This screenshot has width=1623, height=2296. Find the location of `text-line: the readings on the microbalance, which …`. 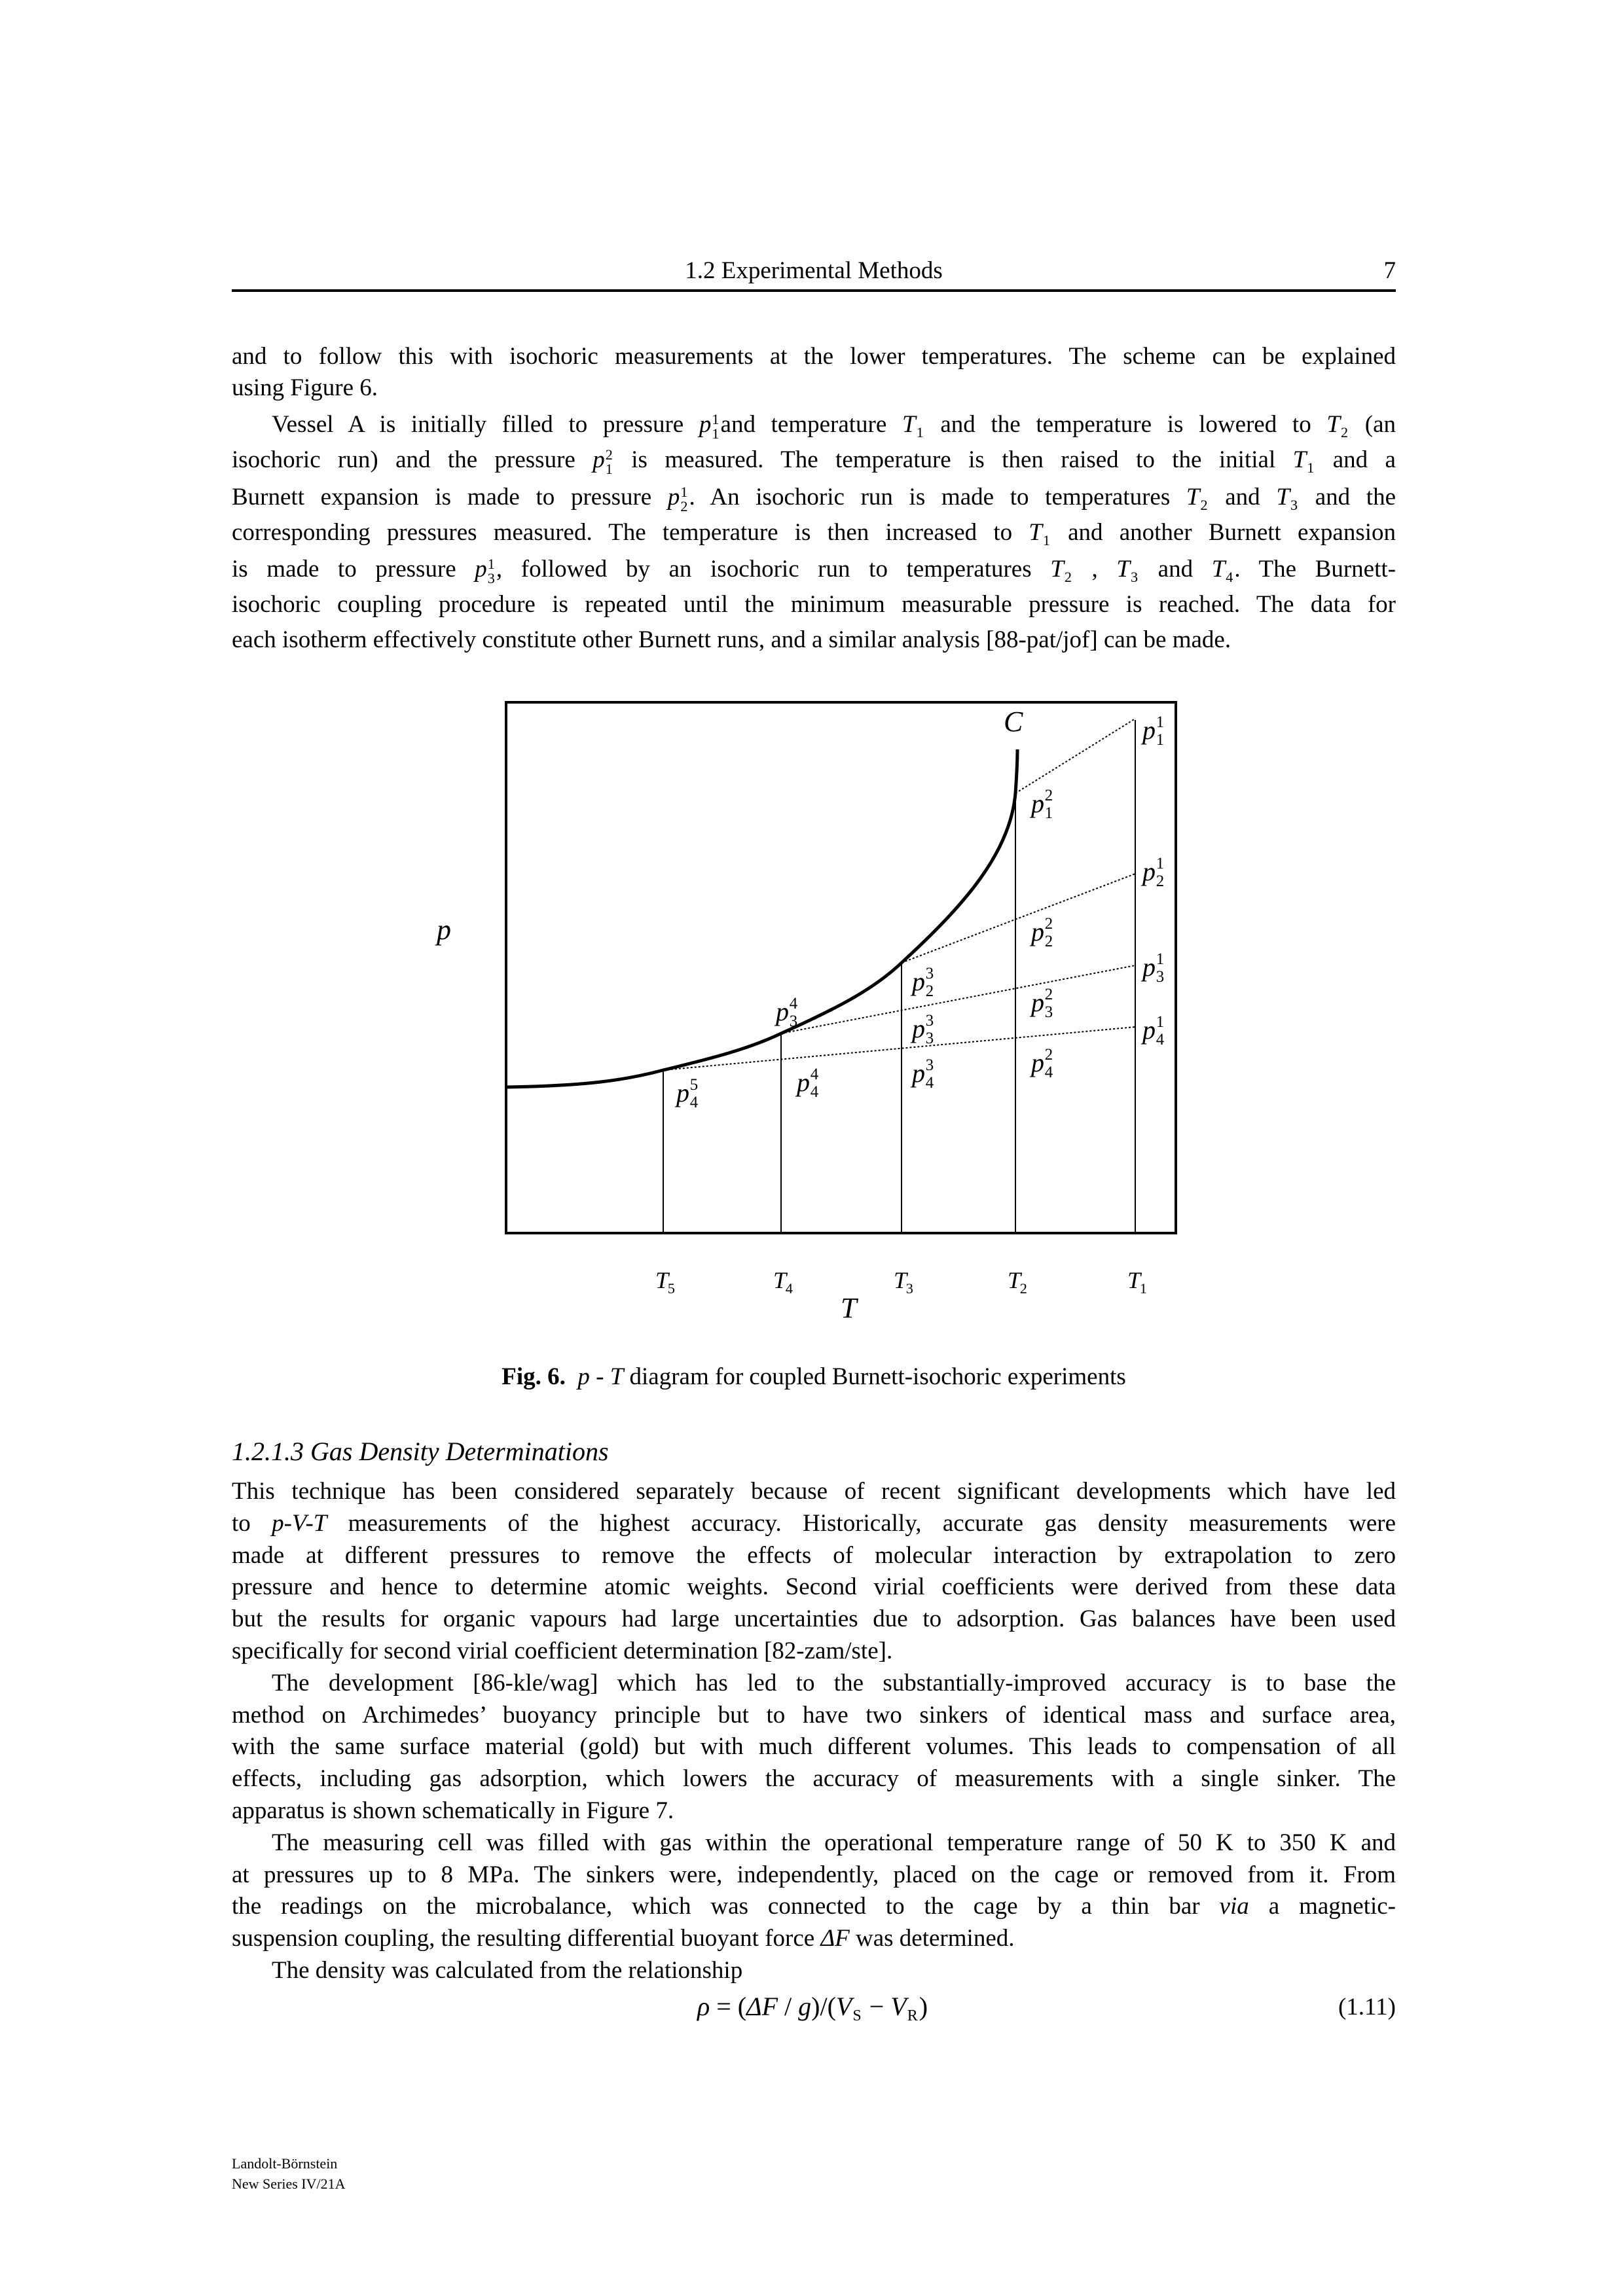

text-line: the readings on the microbalance, which … is located at coordinates (814, 1907).